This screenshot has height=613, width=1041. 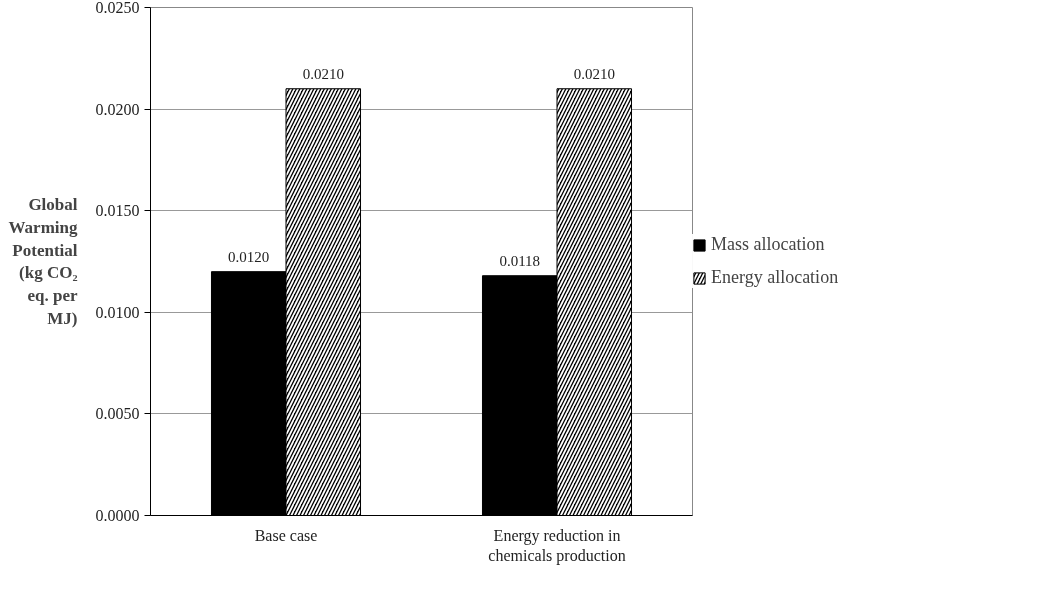 I want to click on y-tick-label: 0.0050, so click(x=117, y=414).